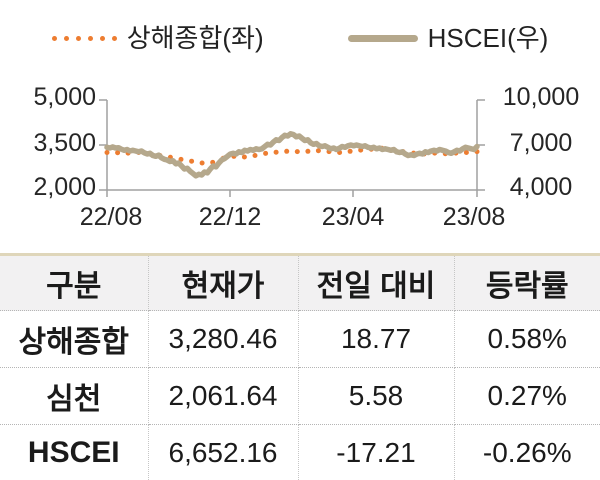  Describe the element at coordinates (300, 38) in the screenshot. I see `chart-legend: 상해종합(좌) HSCEI(우)` at that location.